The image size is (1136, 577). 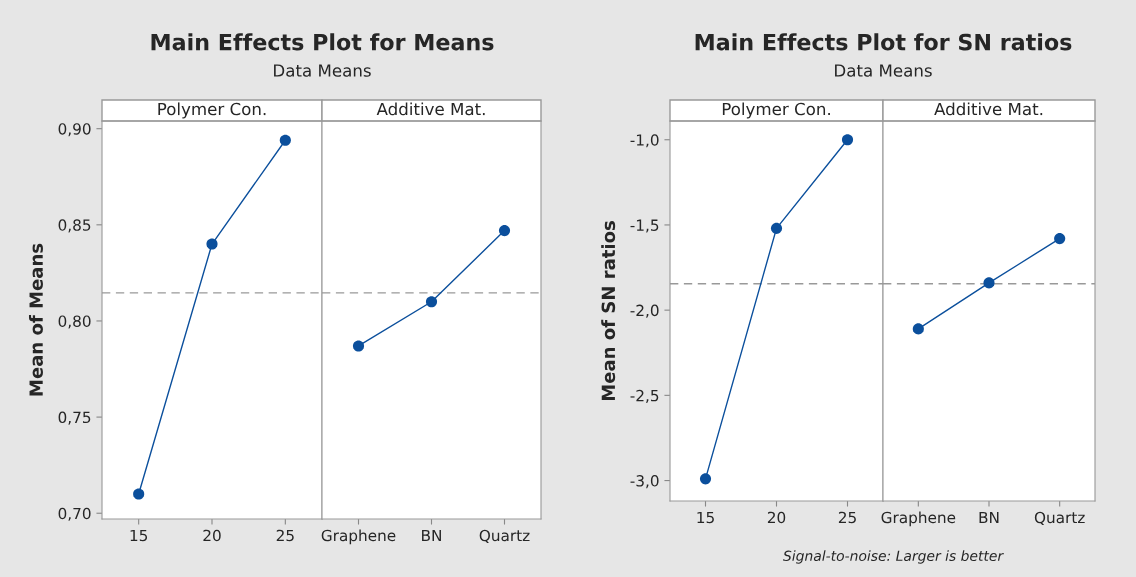 What do you see at coordinates (35, 319) in the screenshot?
I see `y-axis-title: Mean of Means` at bounding box center [35, 319].